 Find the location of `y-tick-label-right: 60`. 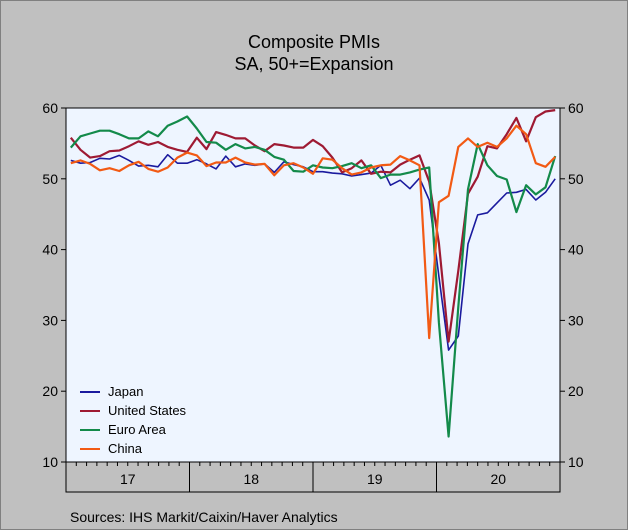

y-tick-label-right: 60 is located at coordinates (576, 108).